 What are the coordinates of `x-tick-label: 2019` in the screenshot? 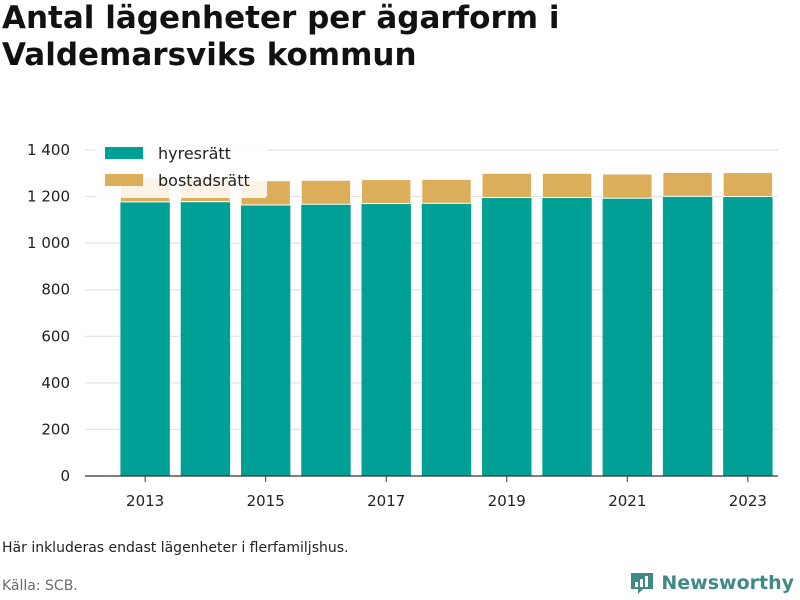 It's located at (507, 501).